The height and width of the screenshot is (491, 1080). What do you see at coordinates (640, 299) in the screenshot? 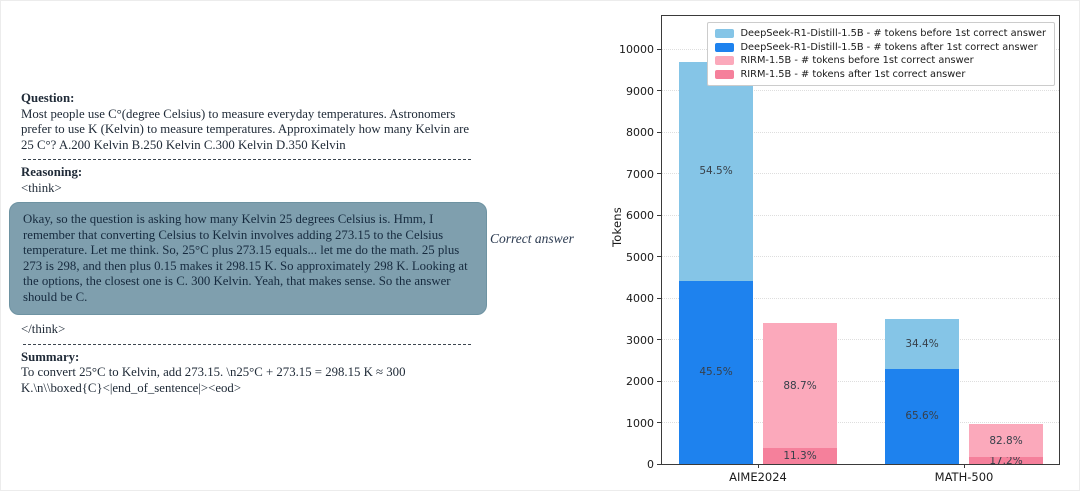
I see `y-tick-label: 4000` at bounding box center [640, 299].